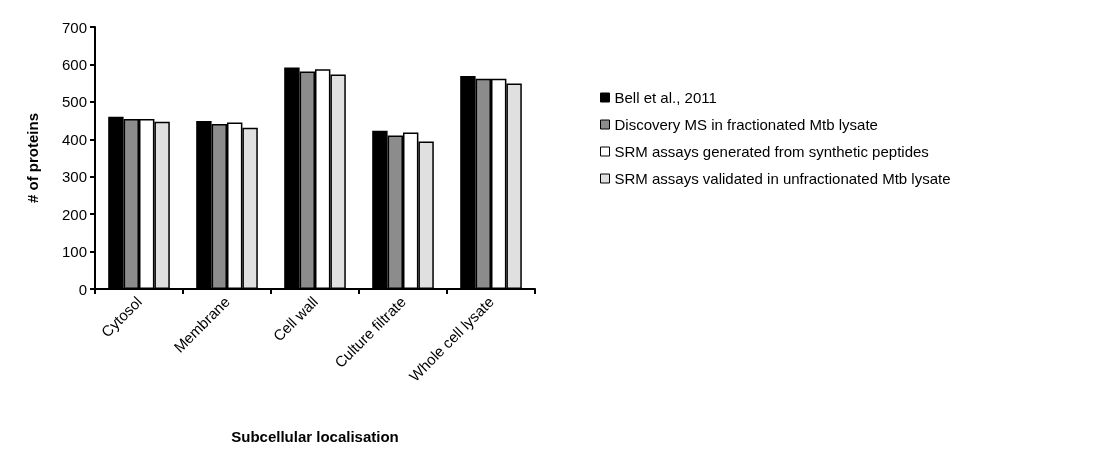 This screenshot has height=469, width=1102. What do you see at coordinates (74, 102) in the screenshot?
I see `y-tick-label: 500` at bounding box center [74, 102].